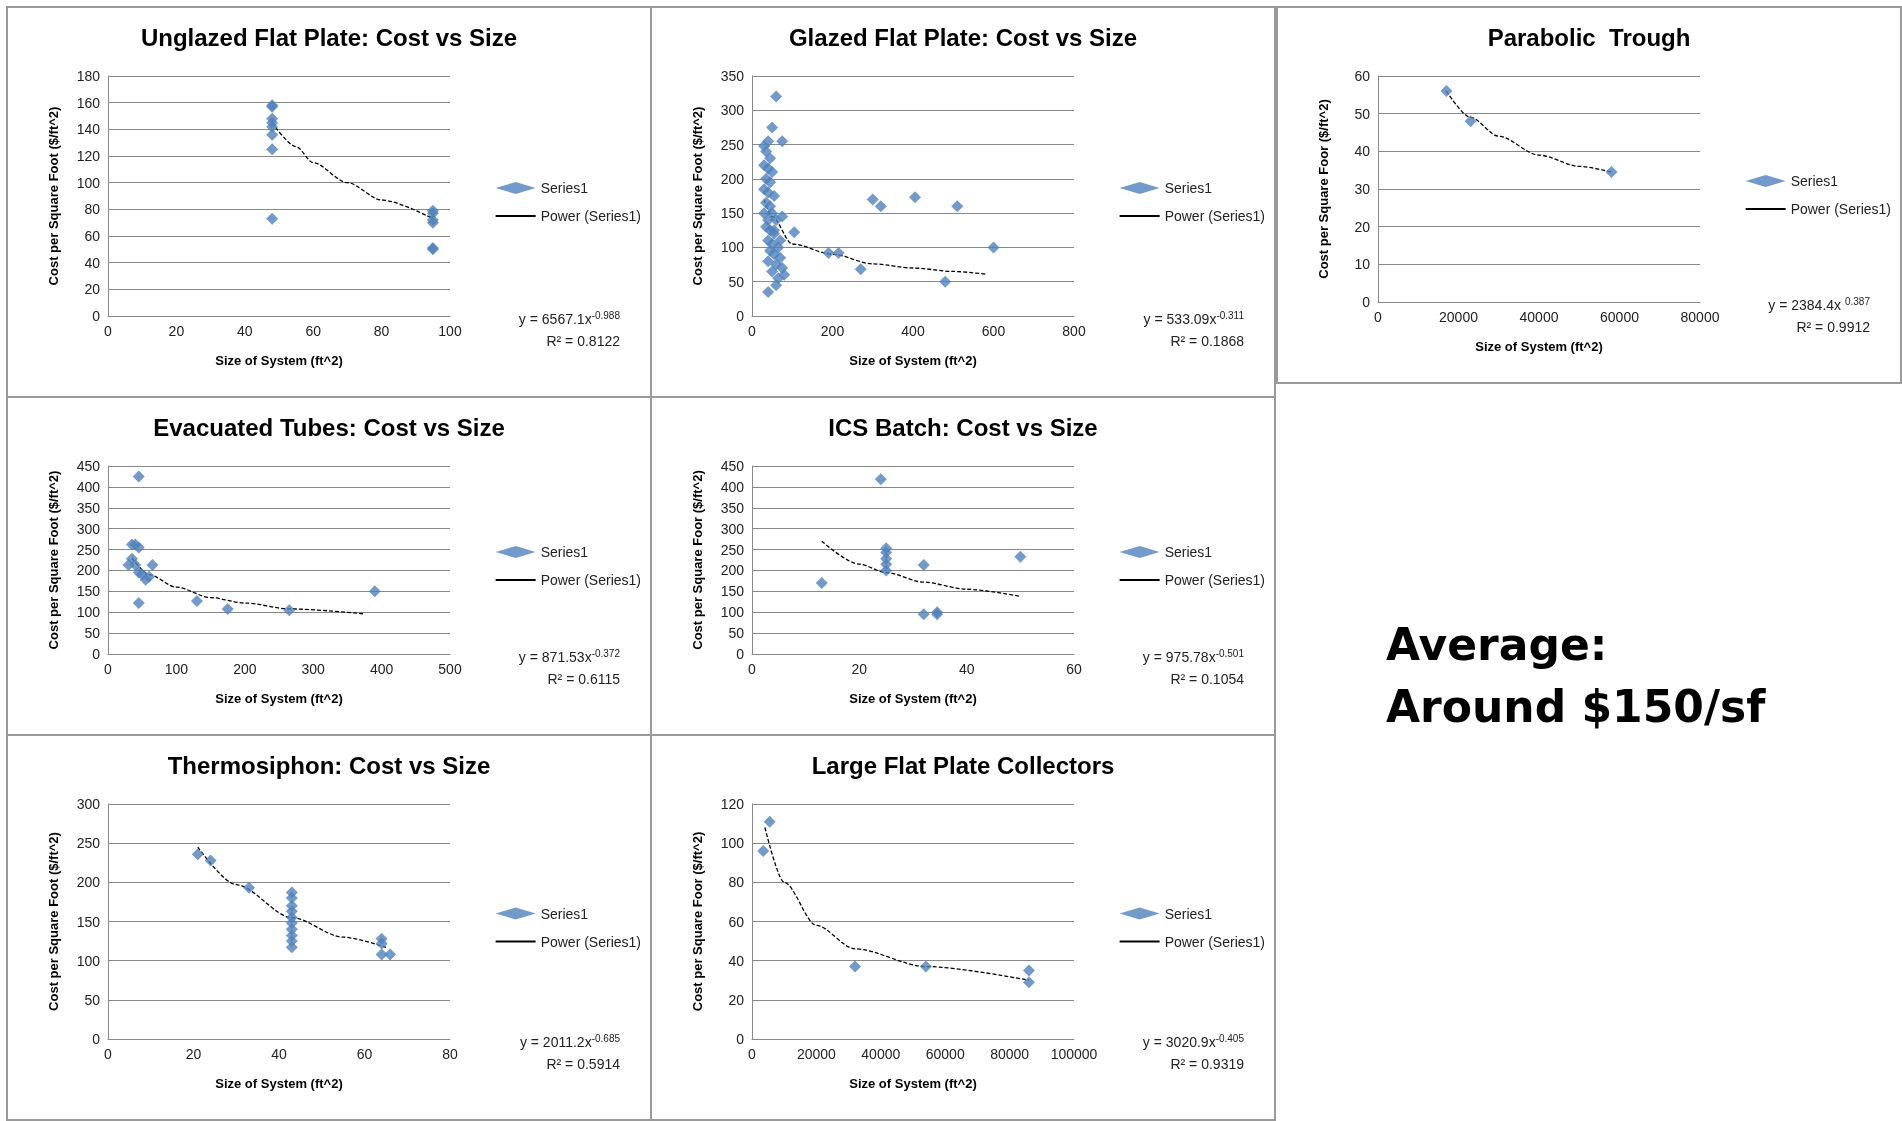 The width and height of the screenshot is (1902, 1121). I want to click on x-tick-label: 60, so click(1074, 669).